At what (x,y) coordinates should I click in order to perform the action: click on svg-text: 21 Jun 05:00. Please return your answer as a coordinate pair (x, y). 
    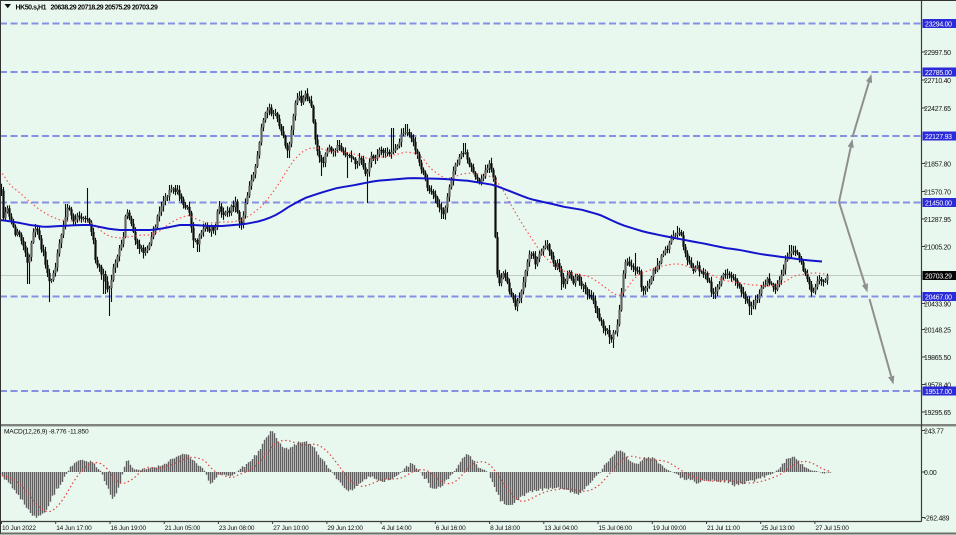
    Looking at the image, I should click on (183, 528).